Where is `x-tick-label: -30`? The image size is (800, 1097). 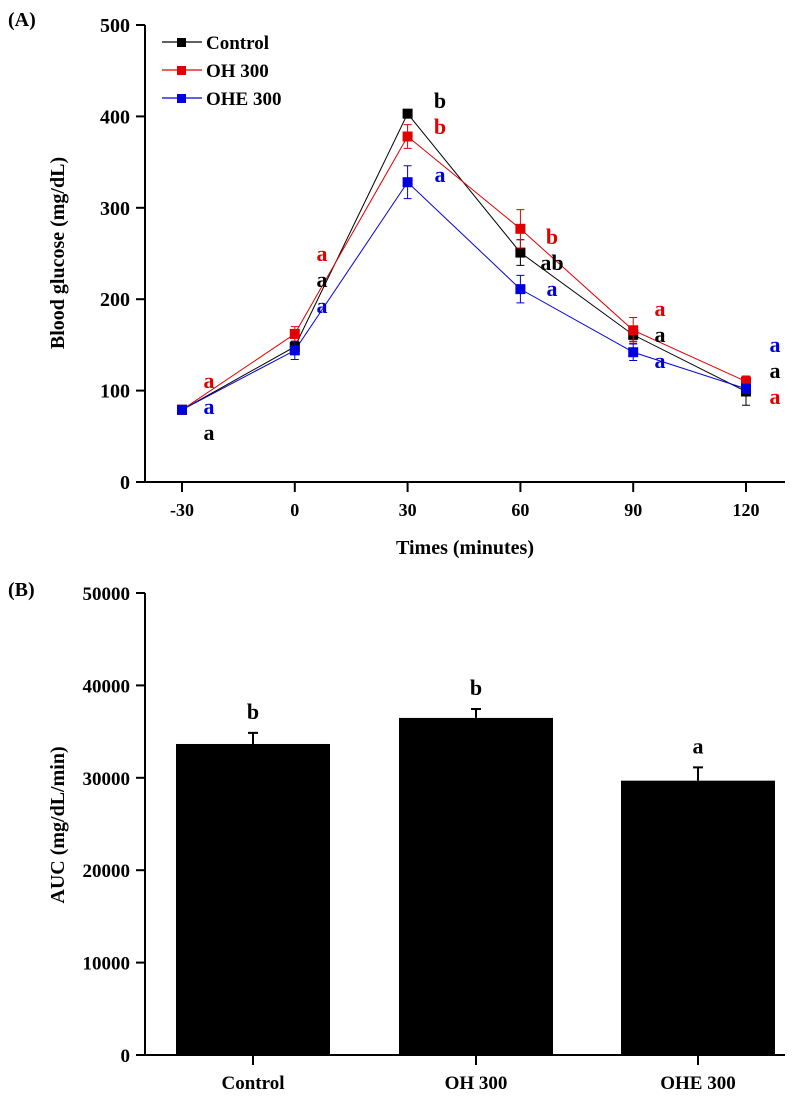 x-tick-label: -30 is located at coordinates (182, 510).